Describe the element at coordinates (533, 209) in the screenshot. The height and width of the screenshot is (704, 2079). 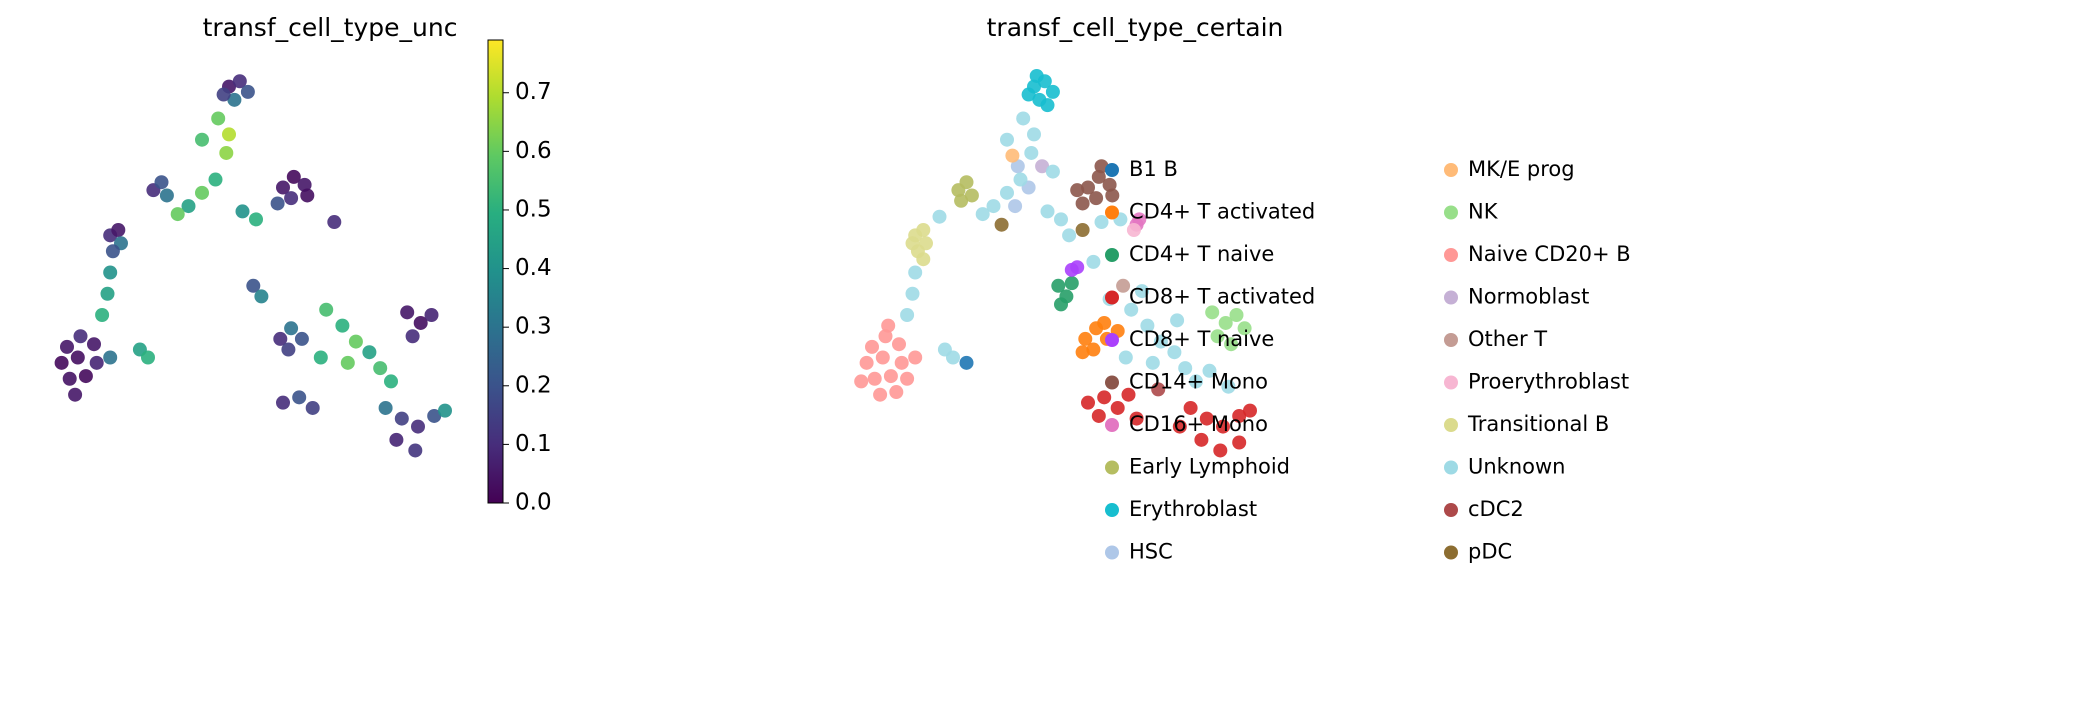
I see `colorbar-tick-label: 0.5` at that location.